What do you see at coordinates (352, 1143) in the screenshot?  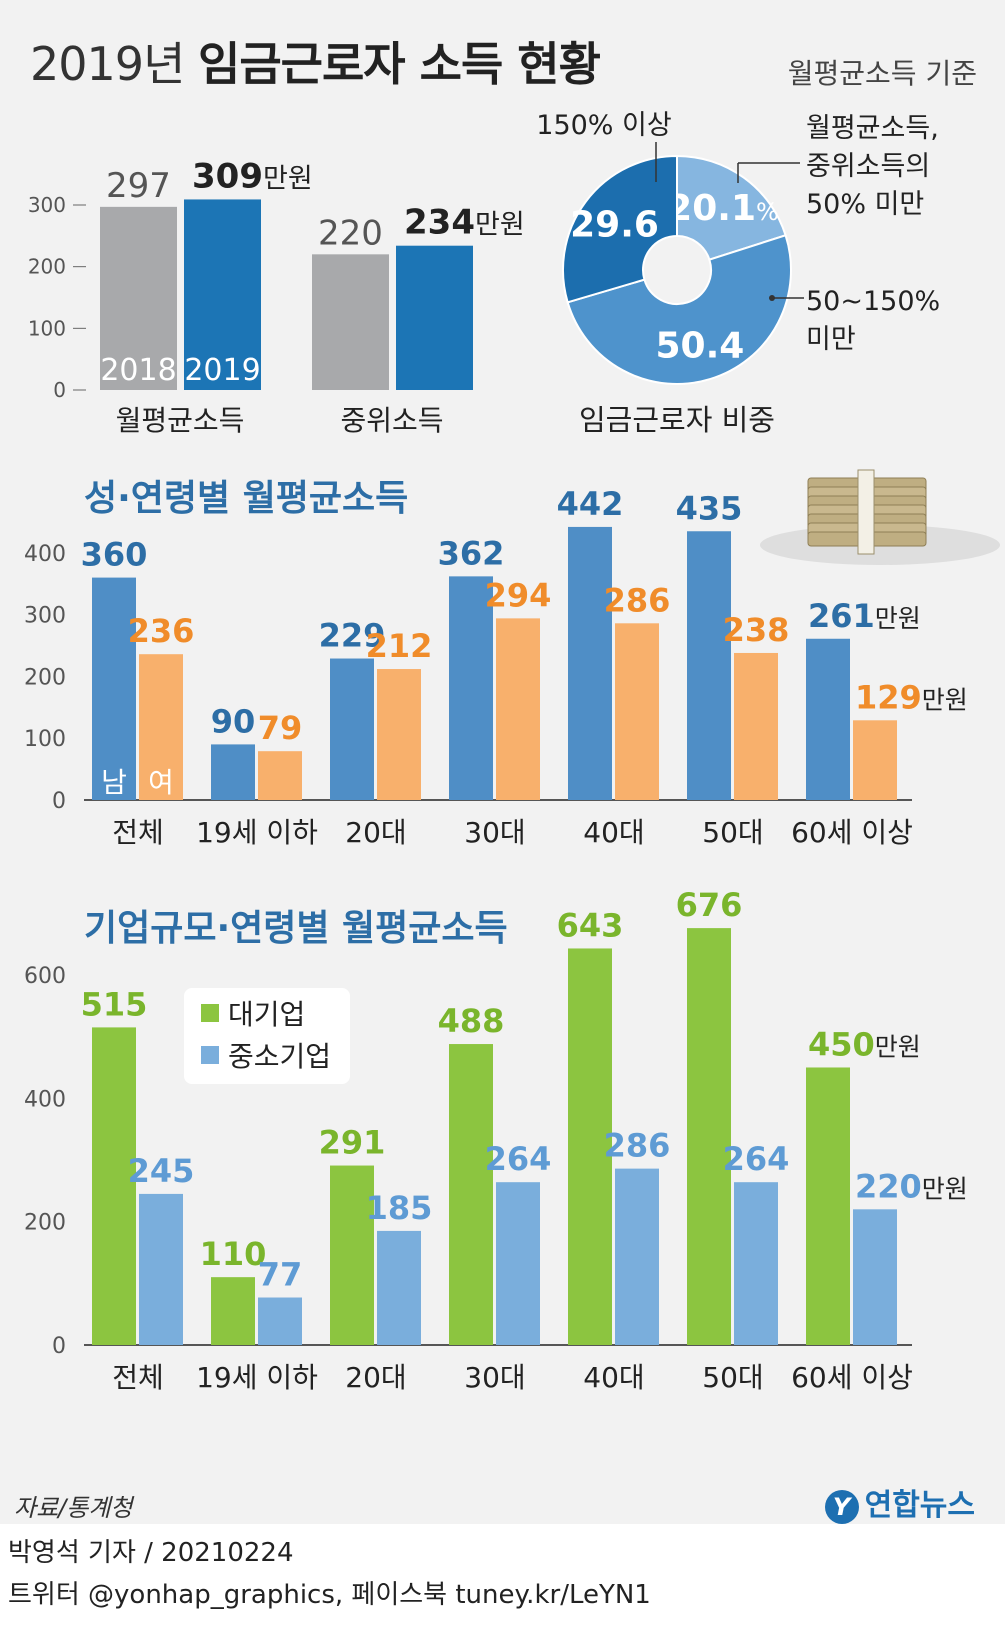 I see `value-label-대기업-20대: 291` at bounding box center [352, 1143].